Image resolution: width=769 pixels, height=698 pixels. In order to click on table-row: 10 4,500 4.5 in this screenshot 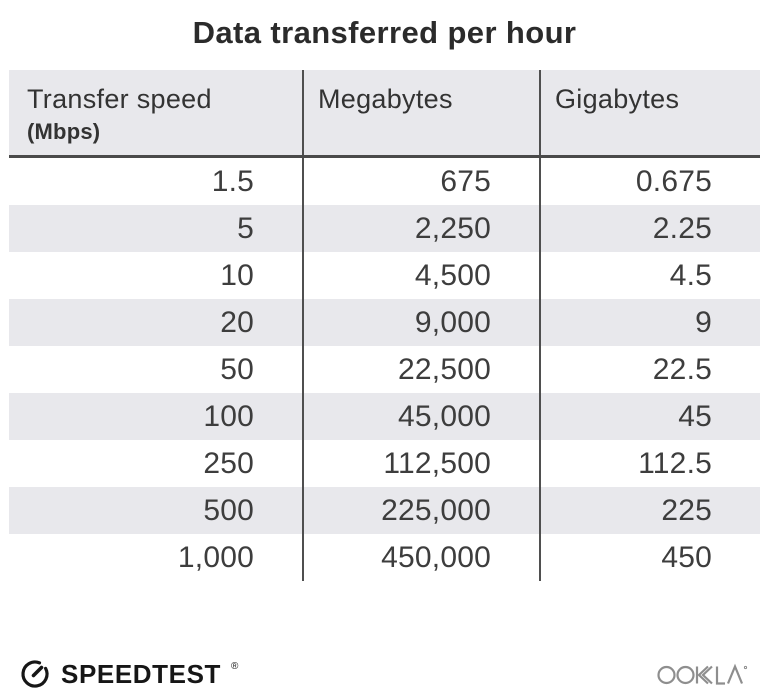, I will do `click(384, 275)`.